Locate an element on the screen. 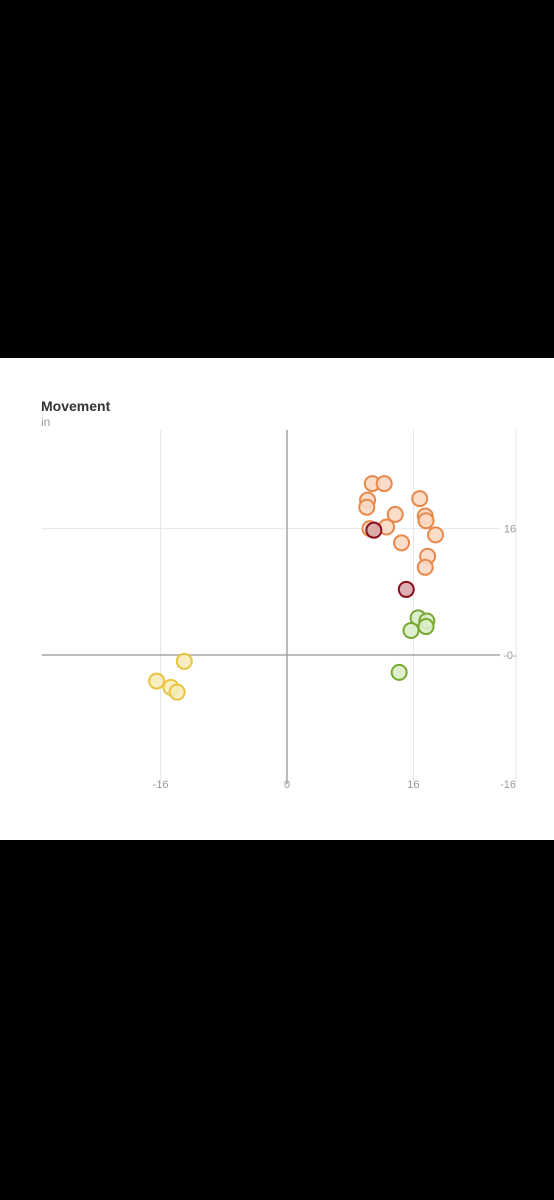  tick-layer: -16 0 16 -16 16 -0- is located at coordinates (335, 657).